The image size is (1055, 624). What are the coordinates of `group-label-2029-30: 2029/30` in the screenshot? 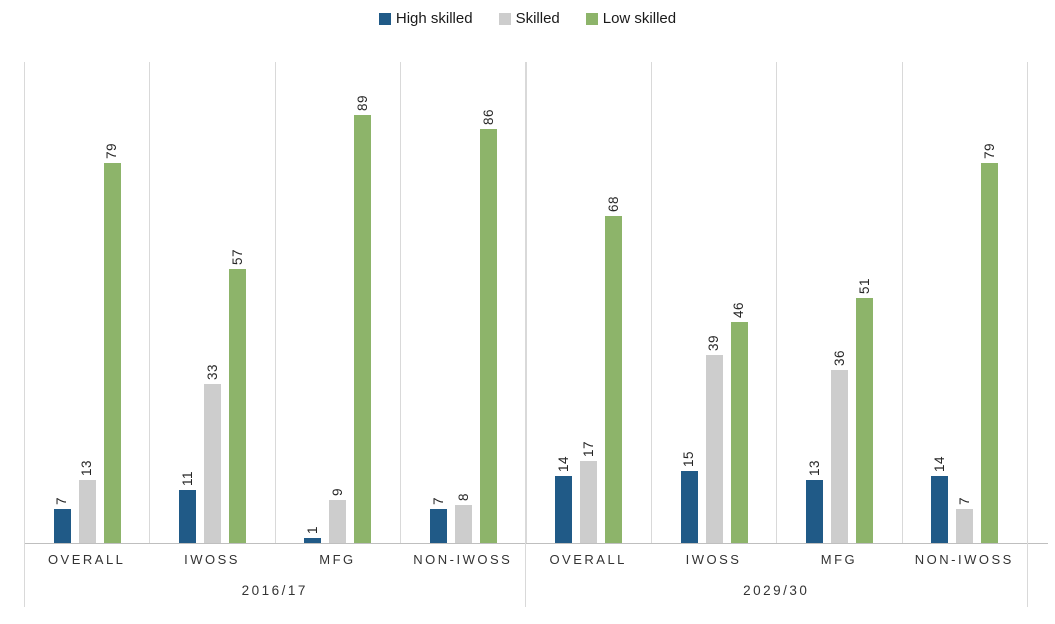 It's located at (776, 590).